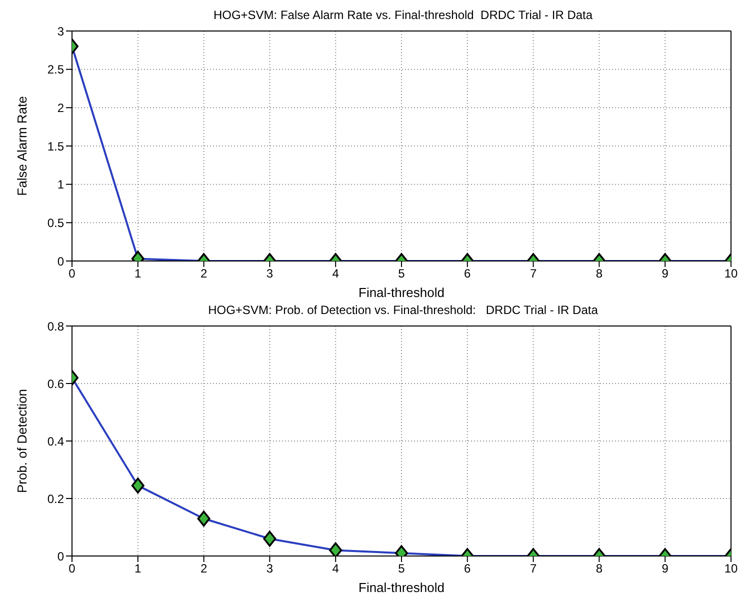 The height and width of the screenshot is (607, 746). Describe the element at coordinates (55, 499) in the screenshot. I see `y-tick-label: 0.2` at that location.